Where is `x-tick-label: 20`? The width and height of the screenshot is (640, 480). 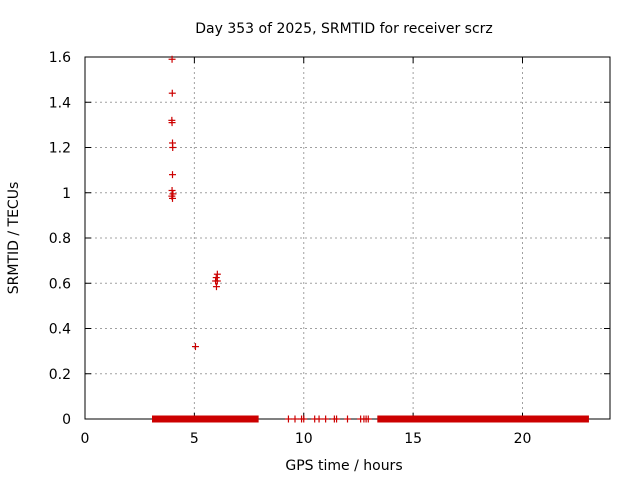 x-tick-label: 20 is located at coordinates (523, 439).